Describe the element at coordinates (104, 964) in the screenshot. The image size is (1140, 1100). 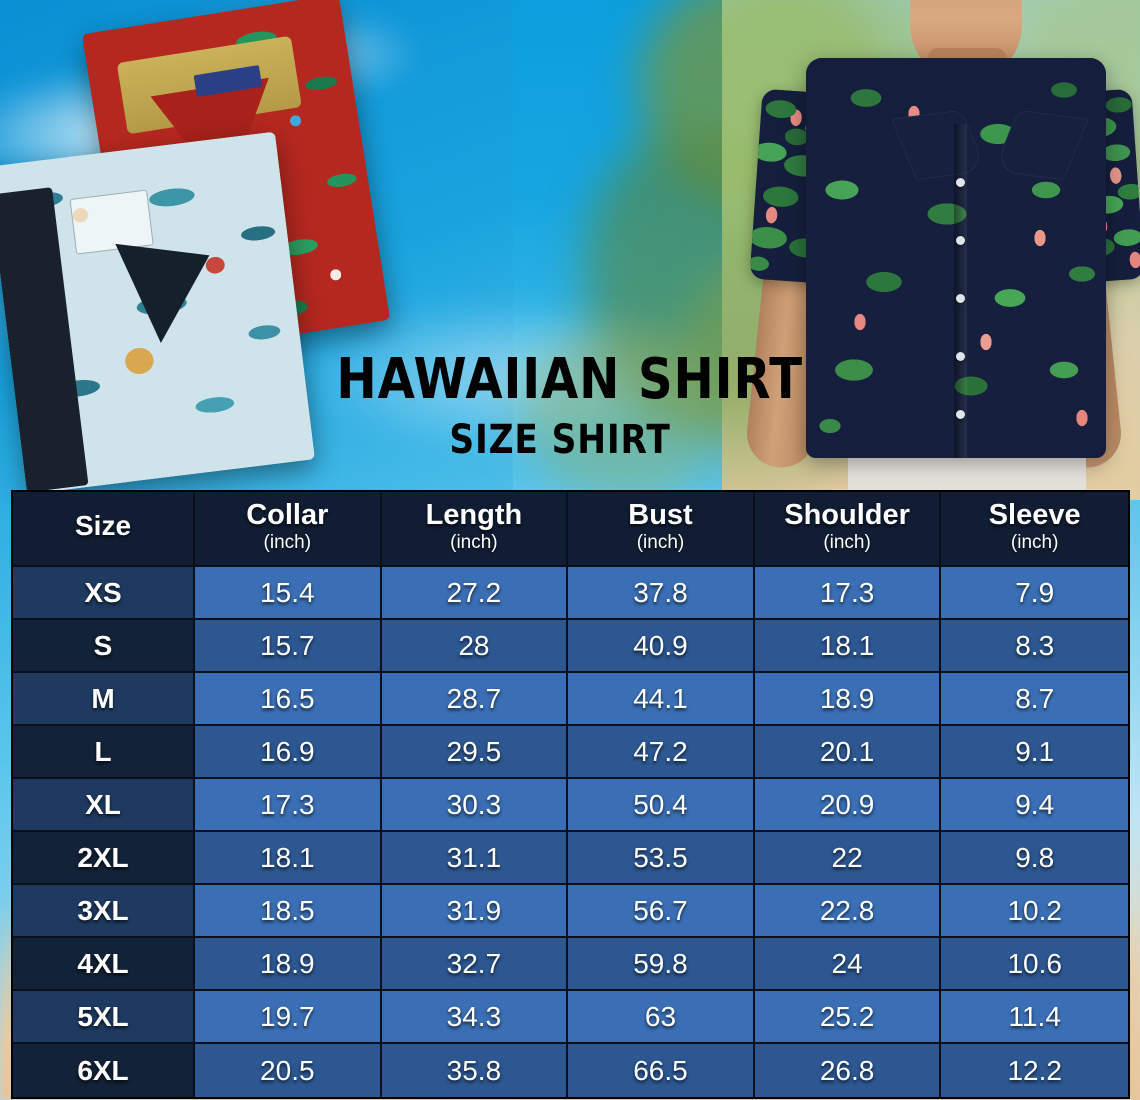
I see `cell-size: 4XL` at that location.